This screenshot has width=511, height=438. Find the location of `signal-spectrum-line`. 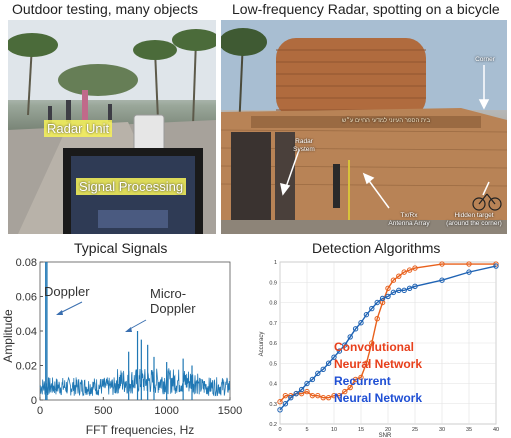

signal-spectrum-line is located at coordinates (135, 382).